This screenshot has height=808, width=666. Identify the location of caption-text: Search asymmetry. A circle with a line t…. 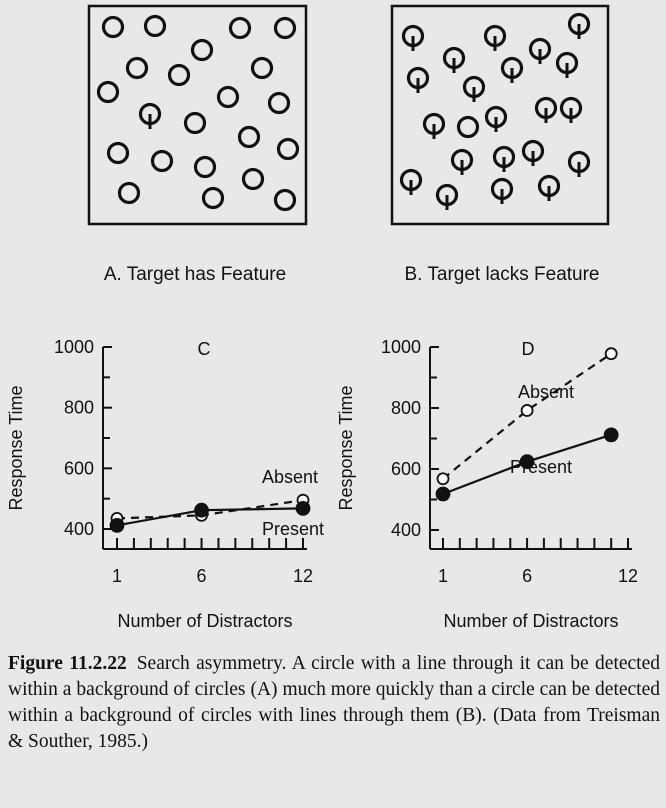
(334, 702).